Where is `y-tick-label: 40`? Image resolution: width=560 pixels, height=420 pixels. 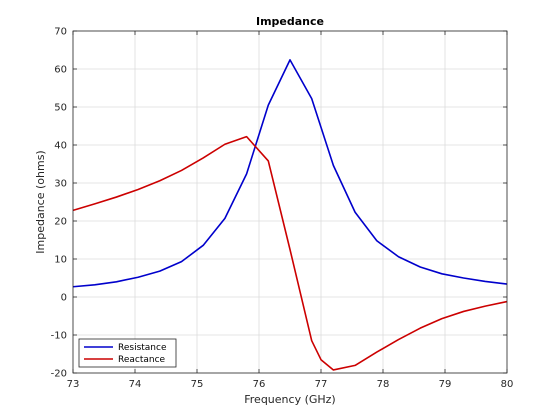 y-tick-label: 40 is located at coordinates (60, 146).